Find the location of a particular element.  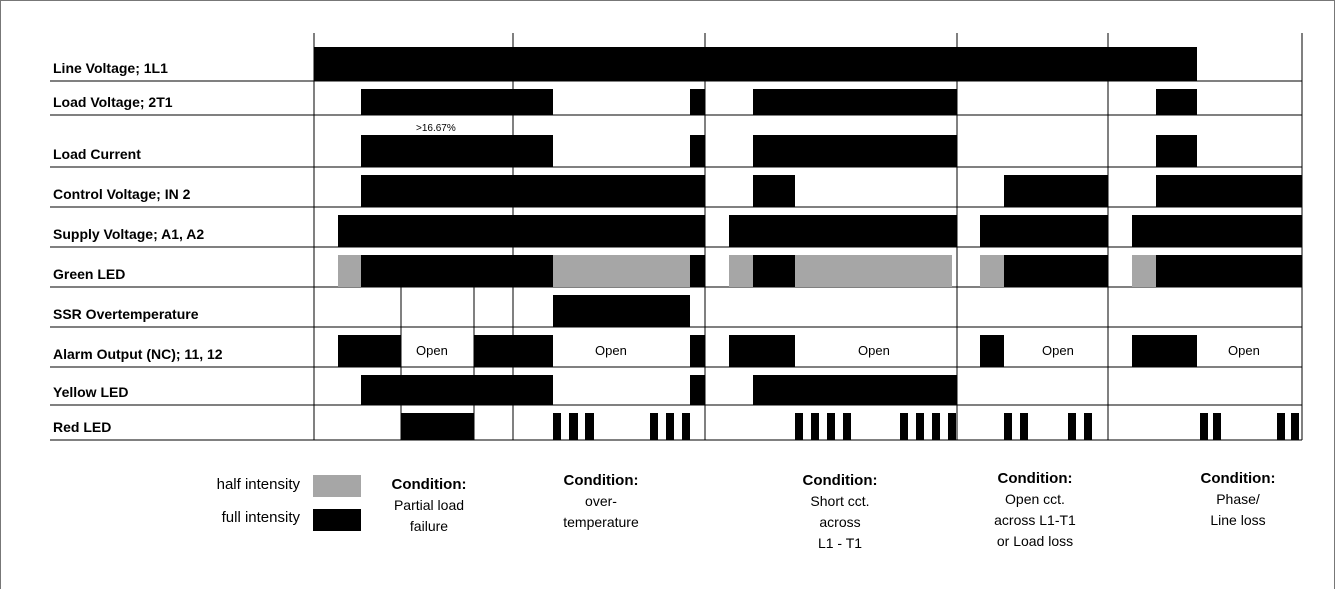

condition-line: Phase/ is located at coordinates (1238, 499).